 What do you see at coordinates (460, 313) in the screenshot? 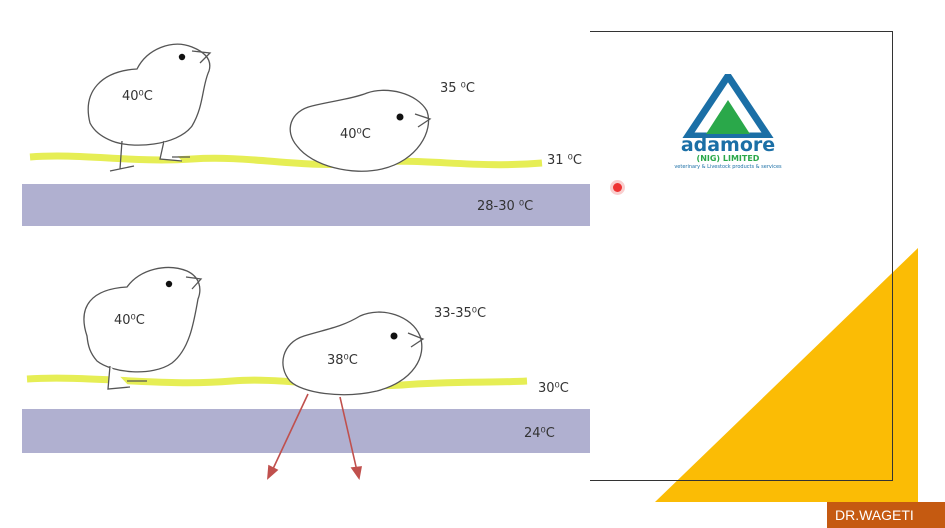
I see `bottom-air-temp: 33-35⁰C` at bounding box center [460, 313].